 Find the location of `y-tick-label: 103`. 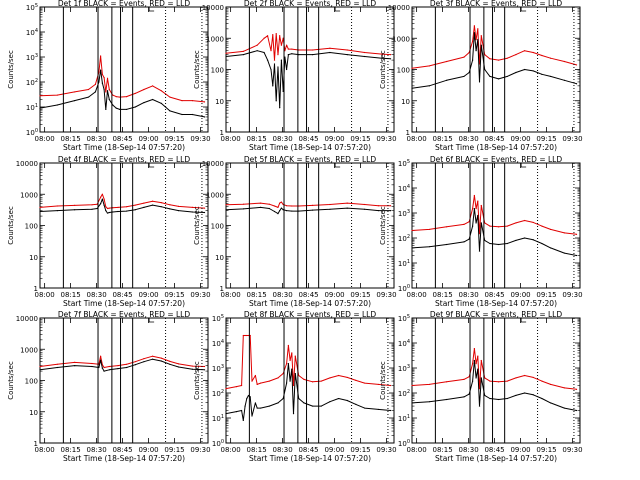

y-tick-label: 103 is located at coordinates (404, 213).